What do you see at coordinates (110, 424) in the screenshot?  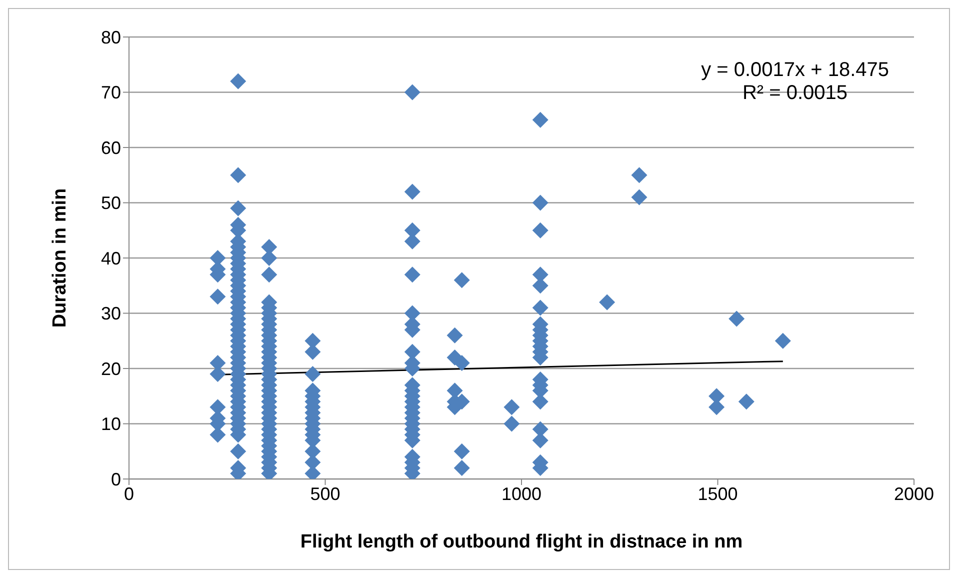 I see `y-tick-label: 10` at bounding box center [110, 424].